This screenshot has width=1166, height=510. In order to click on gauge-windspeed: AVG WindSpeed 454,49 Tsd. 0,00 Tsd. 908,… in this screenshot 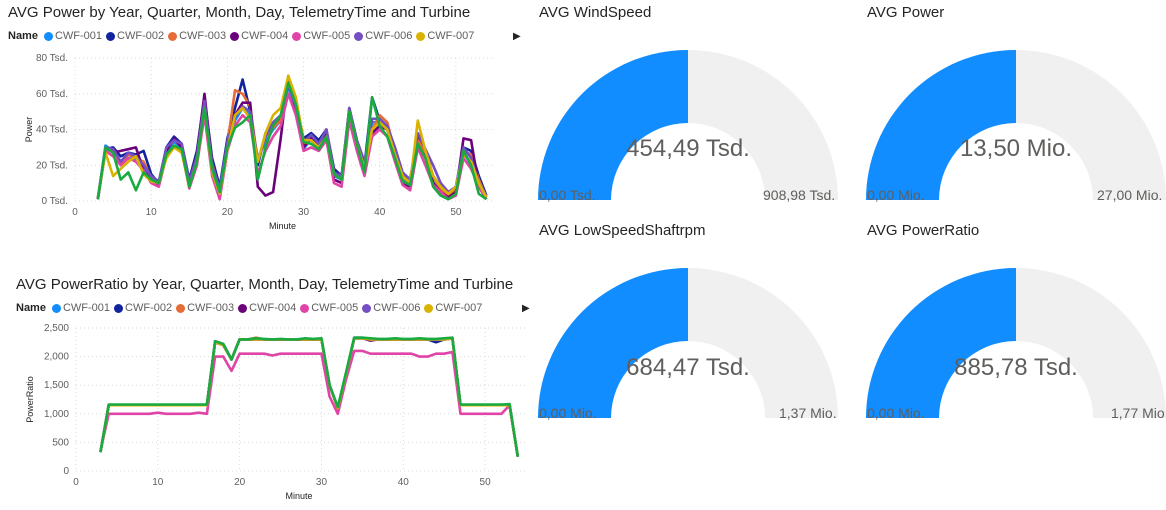, I will do `click(695, 107)`.